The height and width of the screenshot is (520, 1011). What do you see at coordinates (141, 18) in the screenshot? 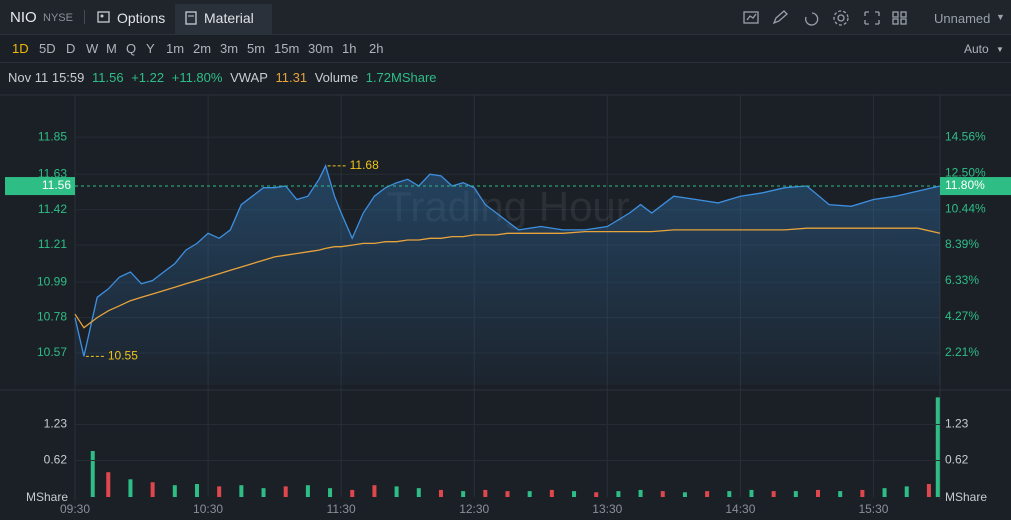
I see `tab: Options` at bounding box center [141, 18].